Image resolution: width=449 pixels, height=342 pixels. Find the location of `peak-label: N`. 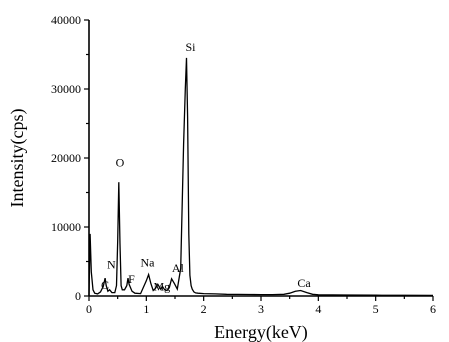

peak-label: N is located at coordinates (111, 264).